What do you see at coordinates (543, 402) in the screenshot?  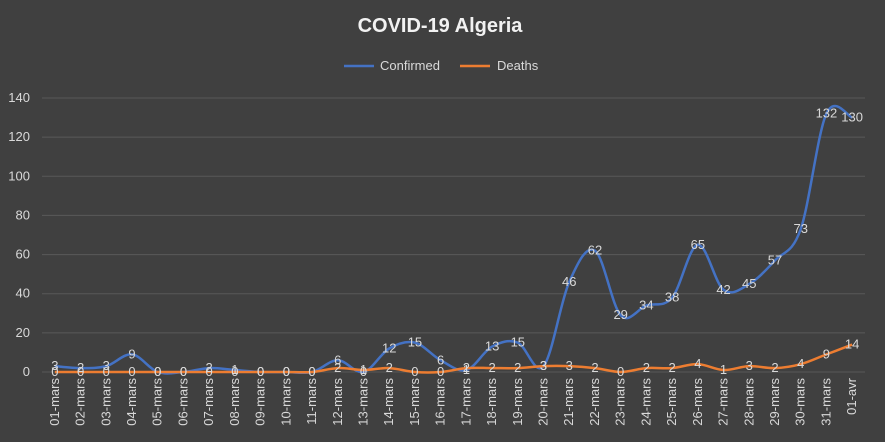 I see `x-tick-label: 20-mars` at bounding box center [543, 402].